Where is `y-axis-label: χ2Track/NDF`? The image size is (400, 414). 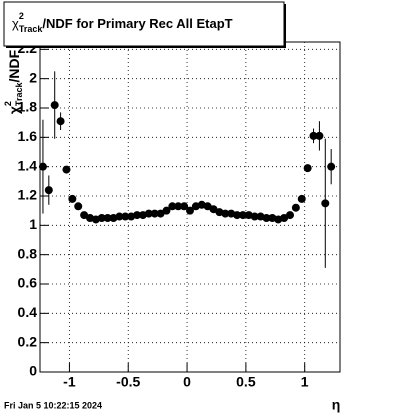 y-axis-label: χ2Track/NDF is located at coordinates (13, 81).